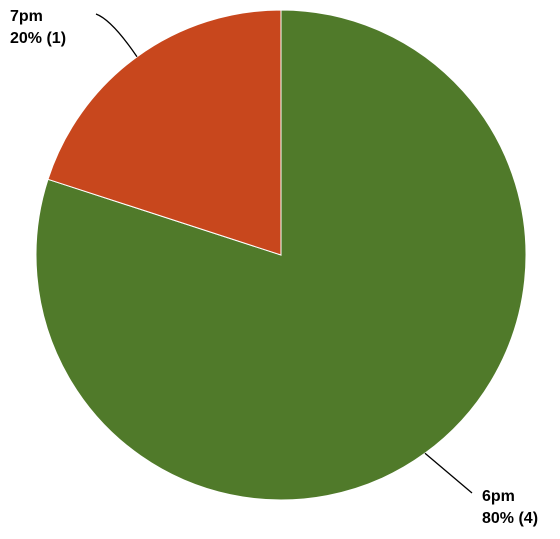 This screenshot has height=539, width=560. Describe the element at coordinates (510, 518) in the screenshot. I see `slice-percent-label-6pm: 80% (4)` at that location.